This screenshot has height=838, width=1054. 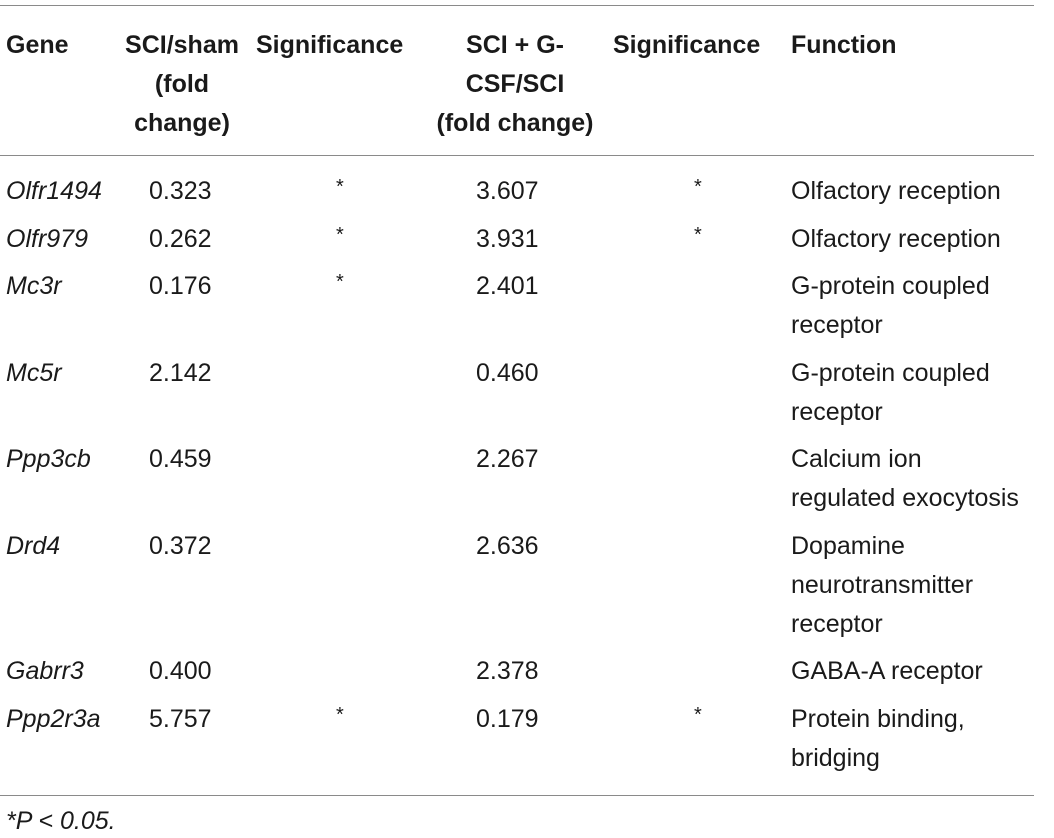 I want to click on table-bottom-rule, so click(x=517, y=795).